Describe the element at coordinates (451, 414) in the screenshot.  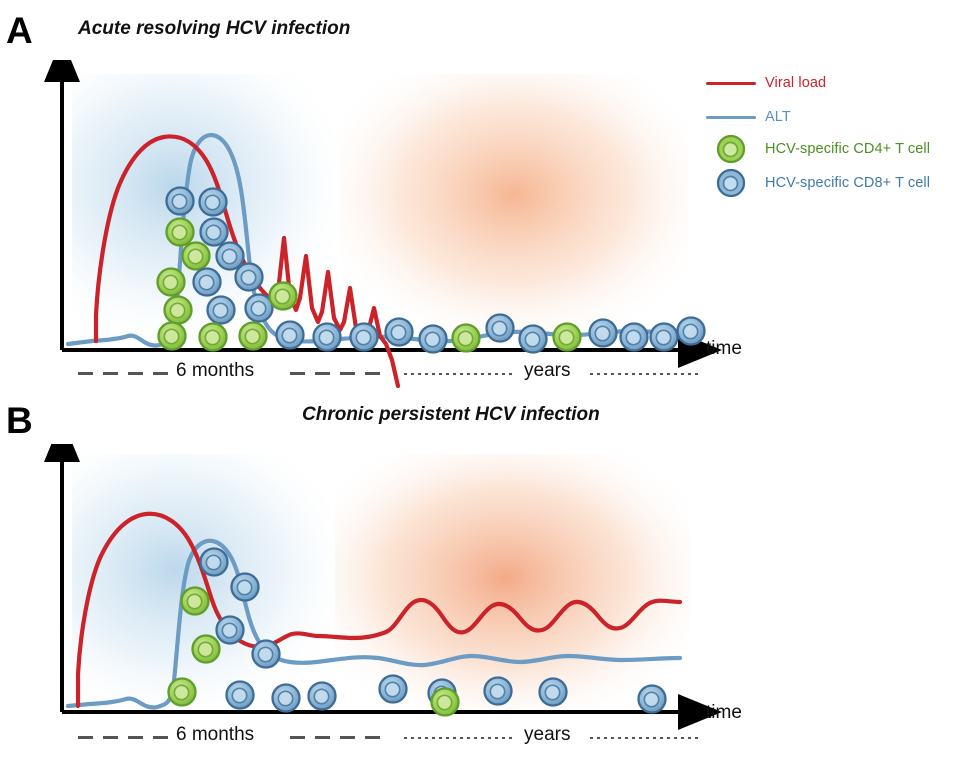
I see `panel-title-b: Chronic persistent HCV infection` at that location.